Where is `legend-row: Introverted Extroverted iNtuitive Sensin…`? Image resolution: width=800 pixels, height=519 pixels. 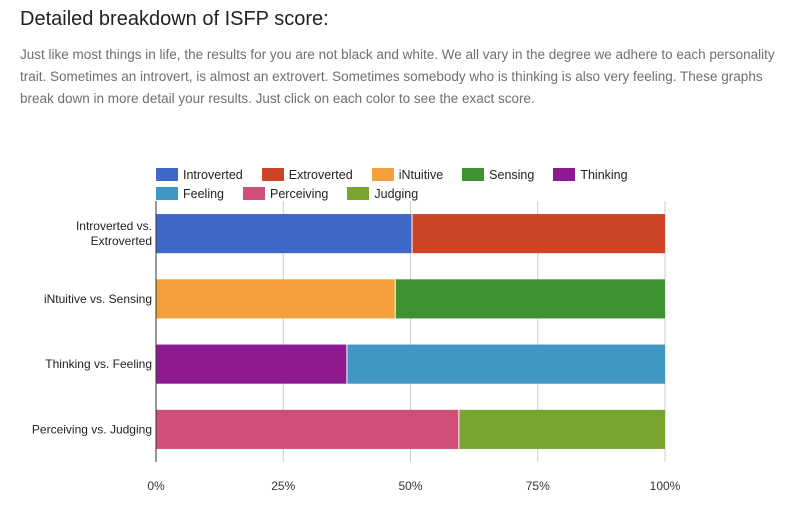
legend-row: Introverted Extroverted iNtuitive Sensin… is located at coordinates (416, 174).